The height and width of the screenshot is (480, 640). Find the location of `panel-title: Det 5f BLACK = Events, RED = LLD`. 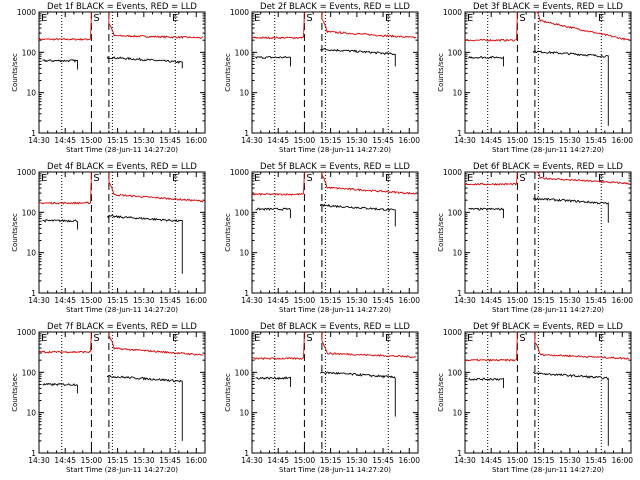

panel-title: Det 5f BLACK = Events, RED = LLD is located at coordinates (335, 167).